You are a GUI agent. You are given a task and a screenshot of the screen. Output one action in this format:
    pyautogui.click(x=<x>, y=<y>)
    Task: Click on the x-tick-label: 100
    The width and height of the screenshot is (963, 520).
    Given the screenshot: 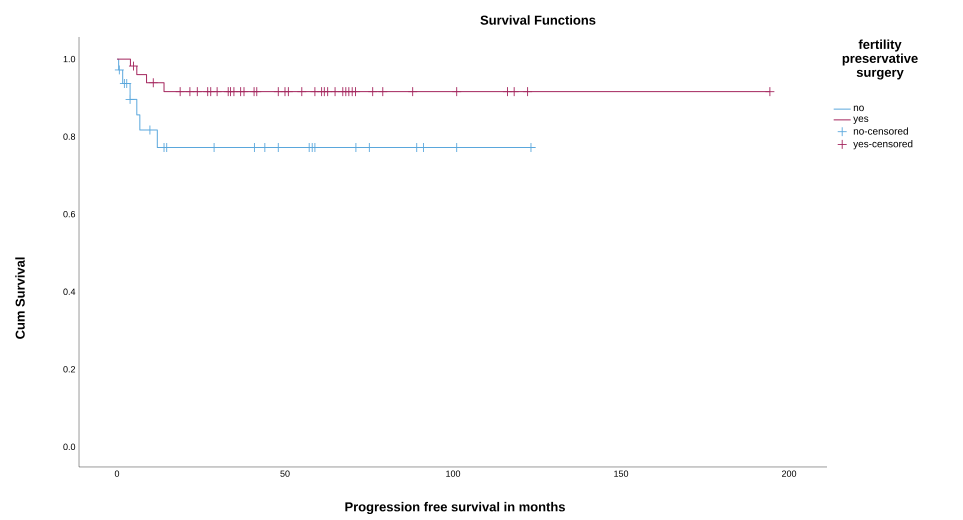 What is the action you would take?
    pyautogui.click(x=453, y=473)
    